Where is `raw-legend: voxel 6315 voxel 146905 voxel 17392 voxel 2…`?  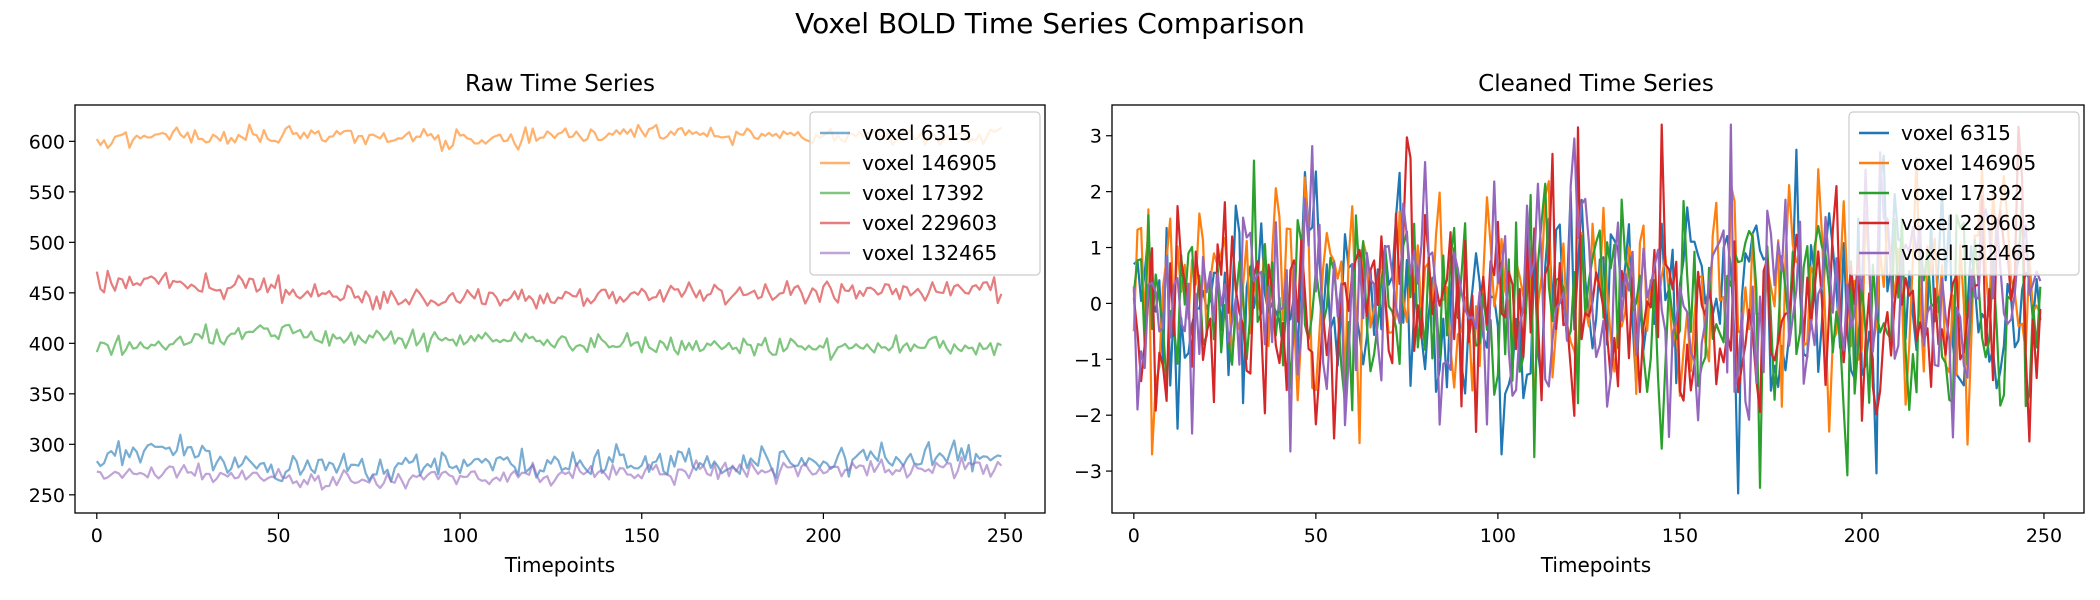 raw-legend: voxel 6315 voxel 146905 voxel 17392 voxel 2… is located at coordinates (925, 193).